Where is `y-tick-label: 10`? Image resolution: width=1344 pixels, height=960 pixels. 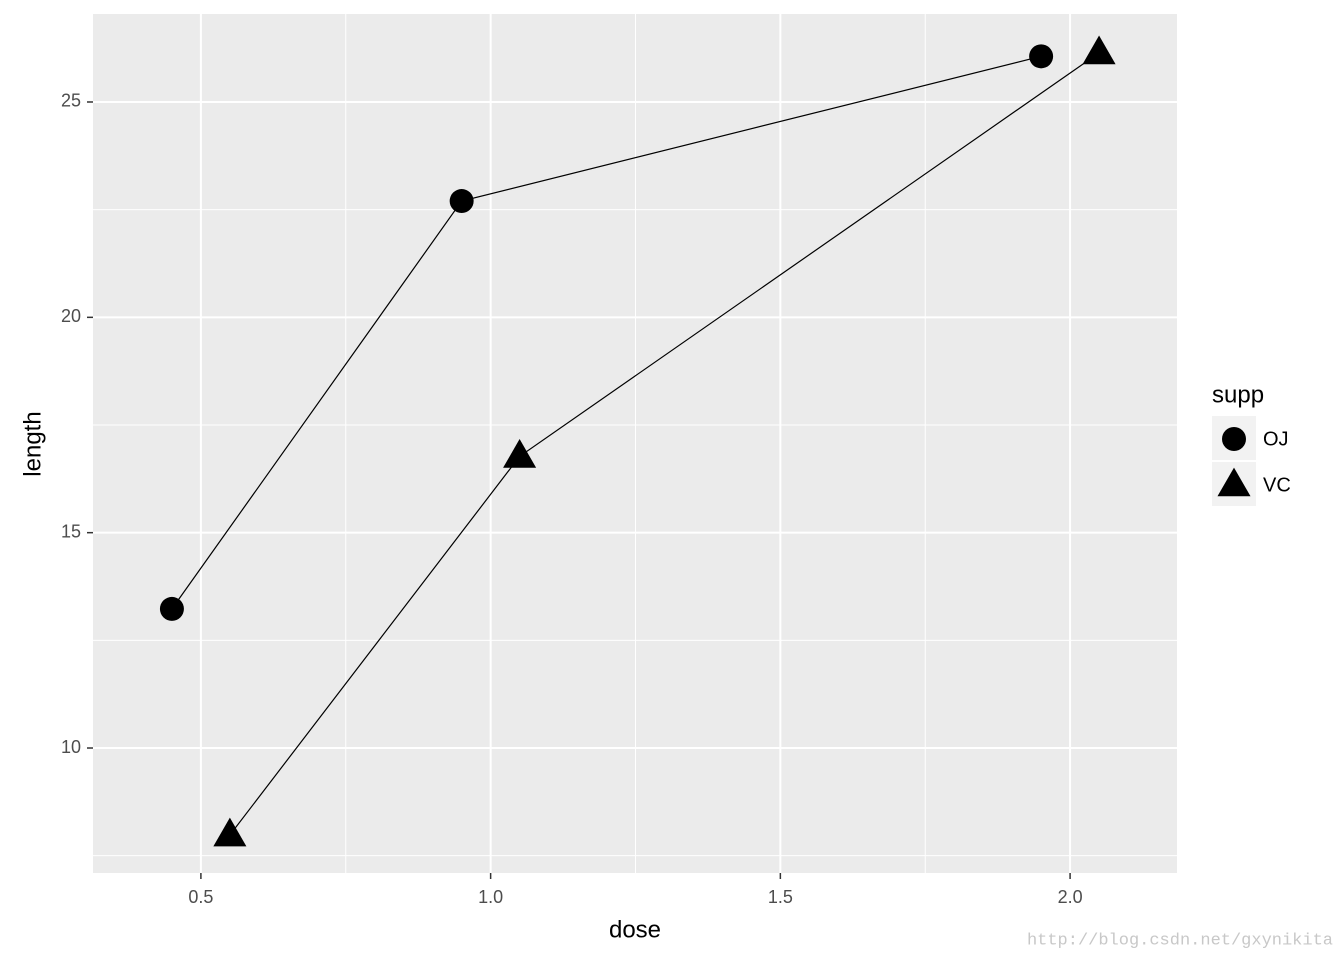
y-tick-label: 10 is located at coordinates (71, 747).